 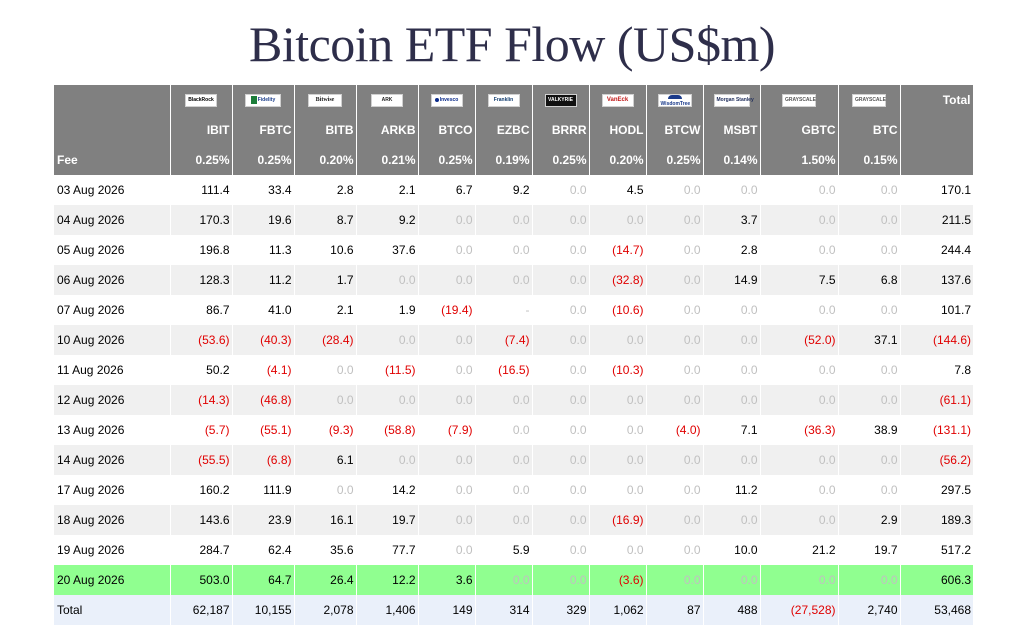 What do you see at coordinates (387, 250) in the screenshot?
I see `flow-value-arkb: 37.6` at bounding box center [387, 250].